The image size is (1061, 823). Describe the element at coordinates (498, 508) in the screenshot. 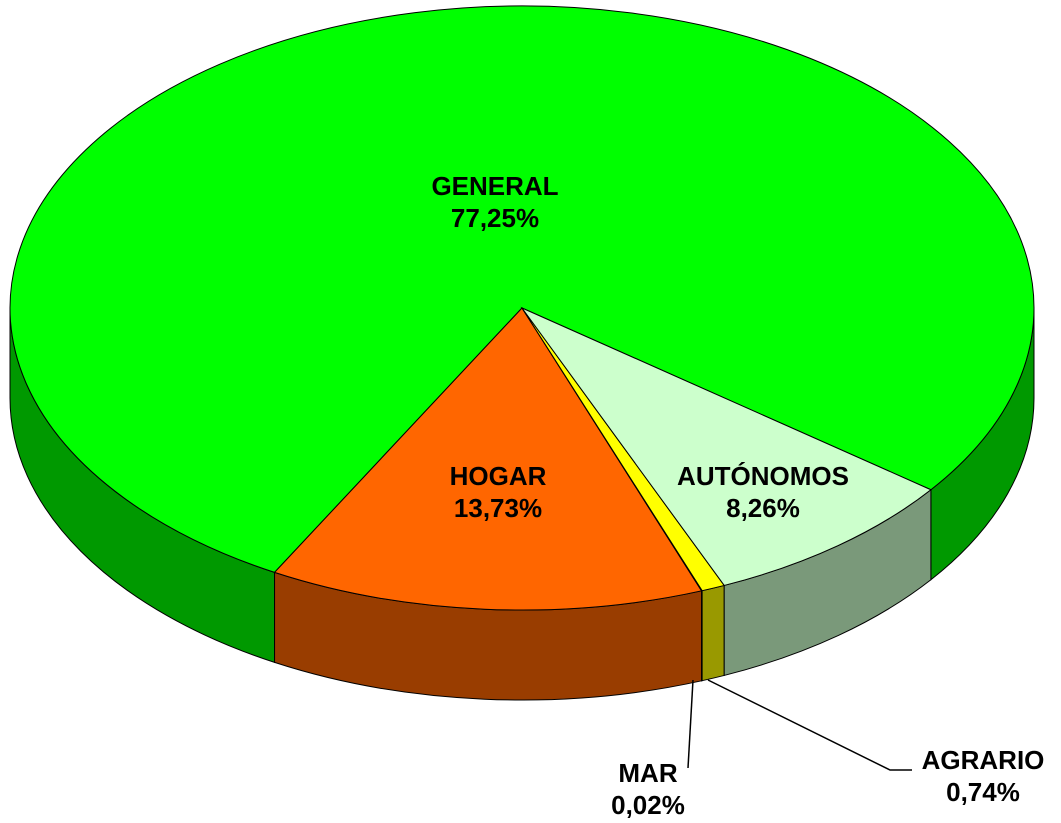

I see `slice-value-label: 13,73%` at that location.